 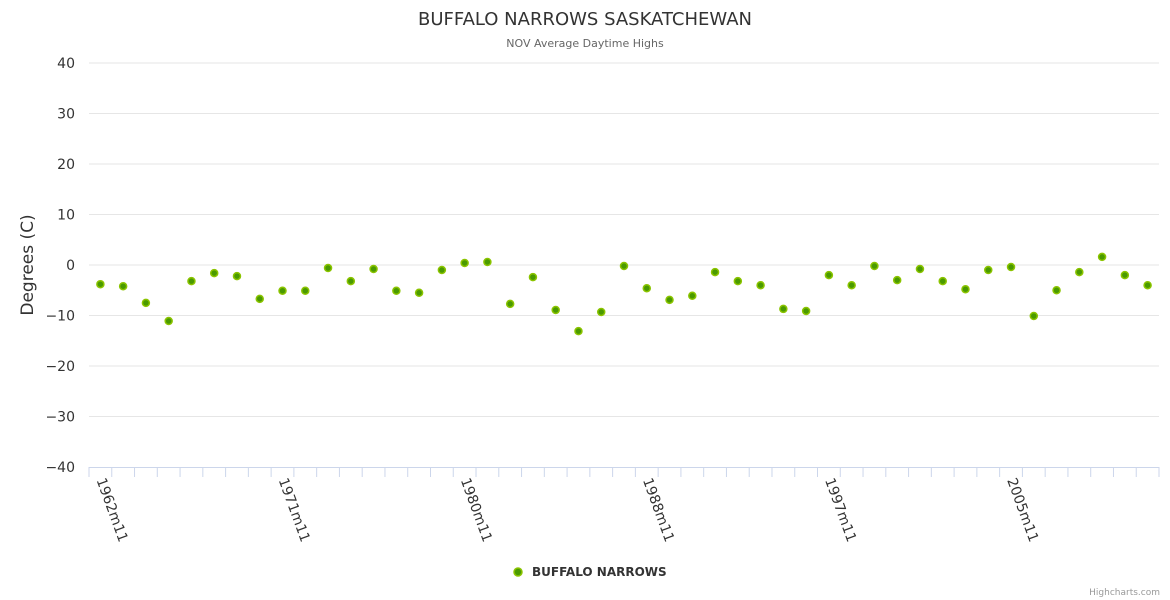 I want to click on legend-label: BUFFALO NARROWS, so click(x=599, y=572).